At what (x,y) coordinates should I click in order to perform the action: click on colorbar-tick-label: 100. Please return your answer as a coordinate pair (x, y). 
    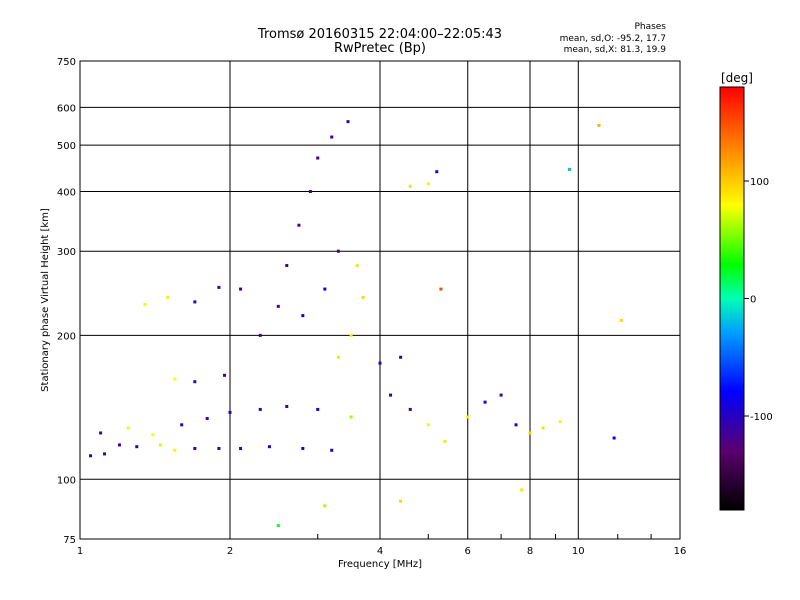
    Looking at the image, I should click on (759, 182).